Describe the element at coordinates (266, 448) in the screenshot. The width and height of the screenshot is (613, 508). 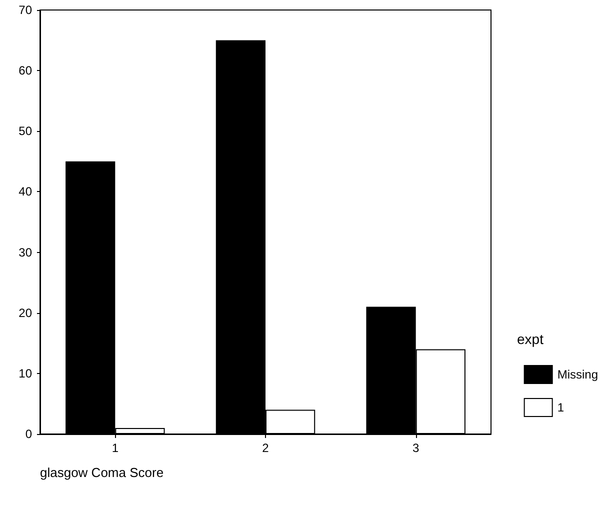
I see `x-tick-label: 2` at that location.